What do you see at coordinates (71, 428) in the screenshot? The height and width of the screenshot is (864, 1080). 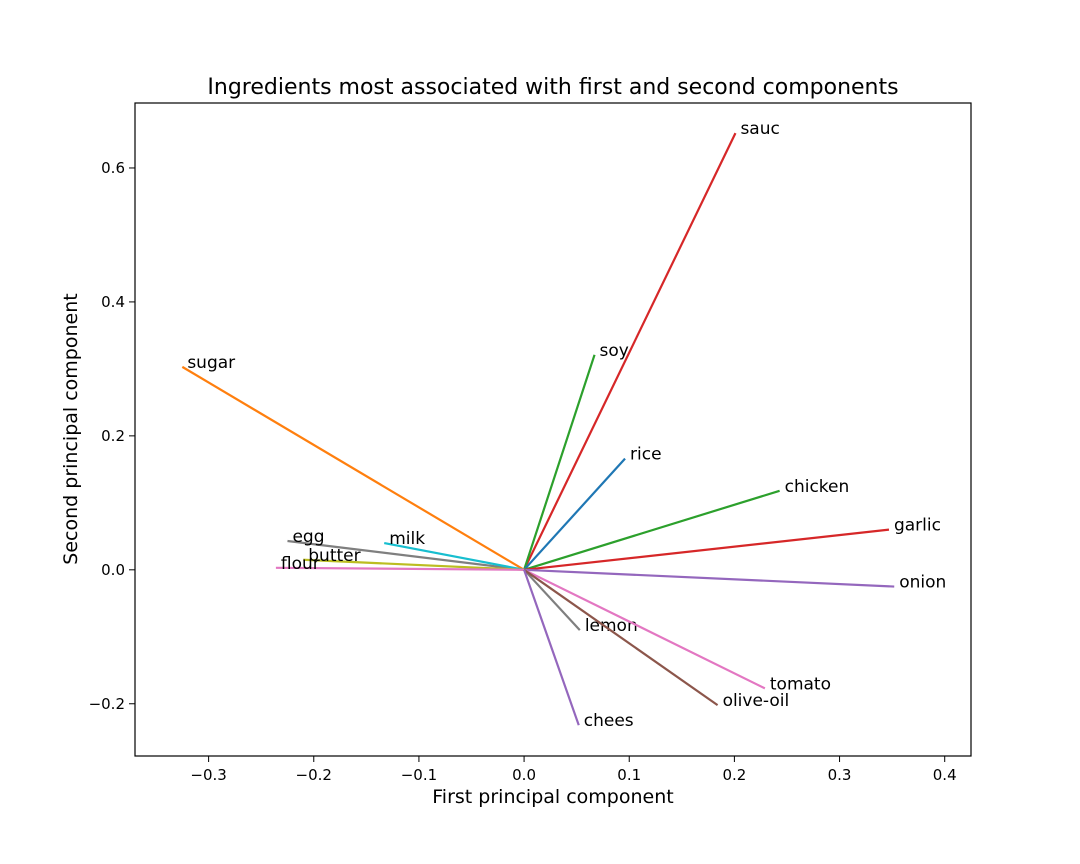 I see `y-axis-label: Second principal component` at bounding box center [71, 428].